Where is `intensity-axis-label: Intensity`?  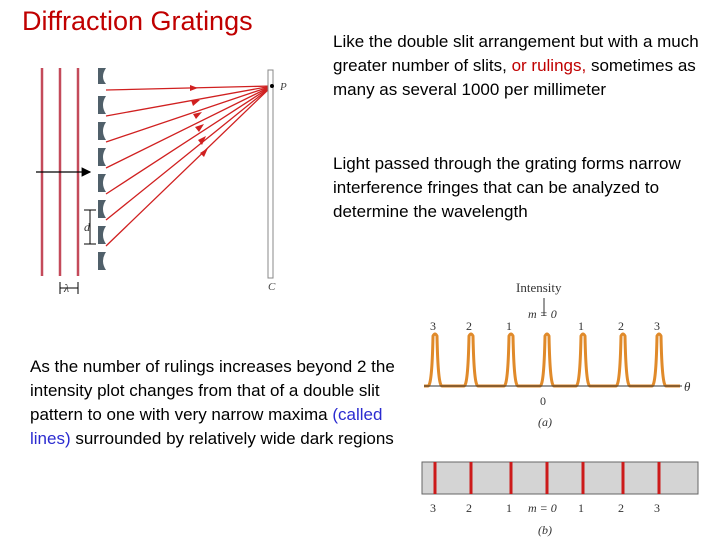 intensity-axis-label: Intensity is located at coordinates (539, 287).